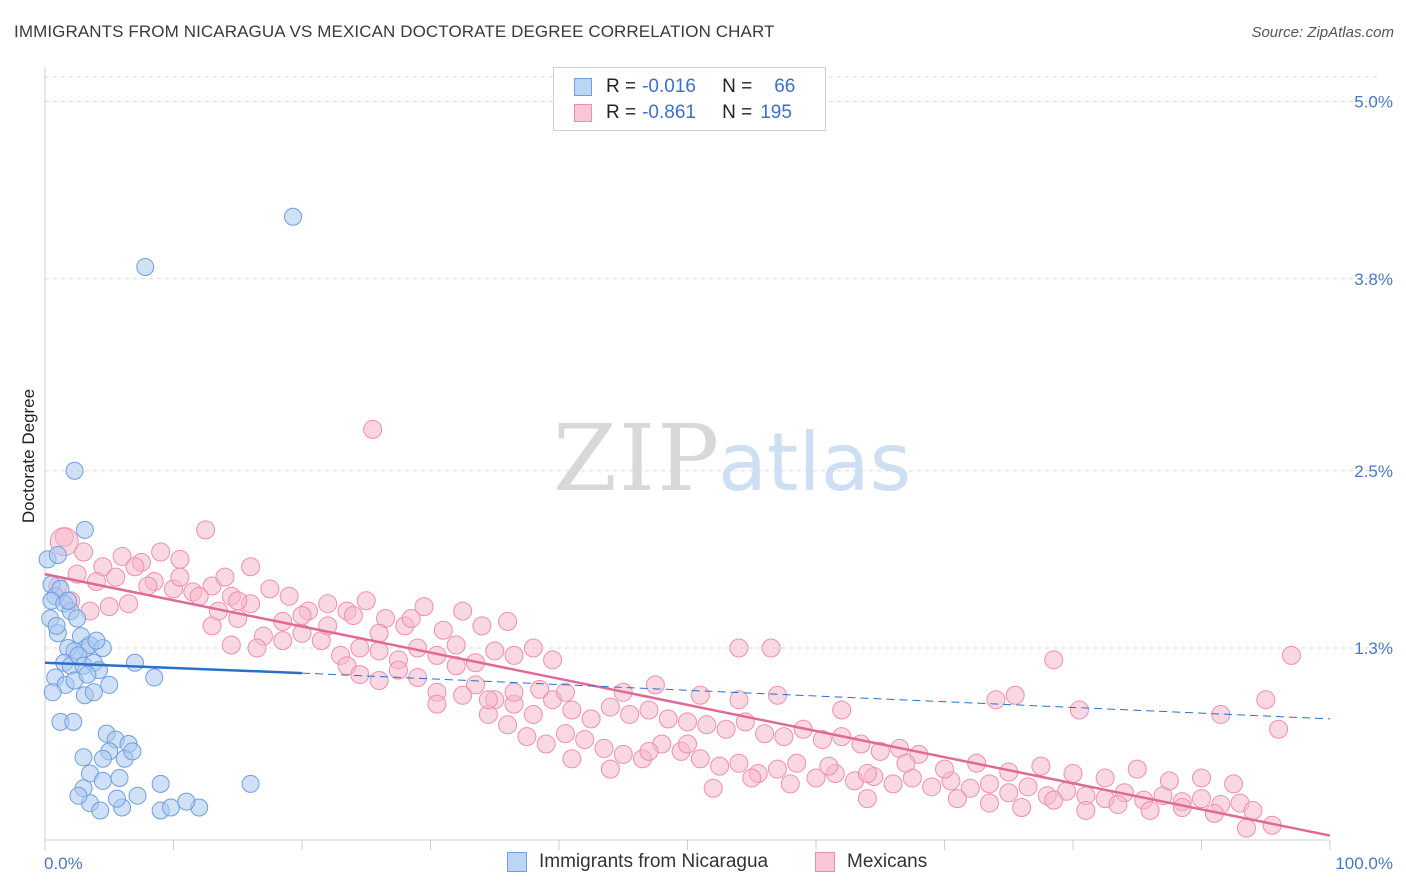 The image size is (1406, 892). What do you see at coordinates (703, 865) in the screenshot?
I see `series-legend: Immigrants from Nicaragua Mexicans` at bounding box center [703, 865].